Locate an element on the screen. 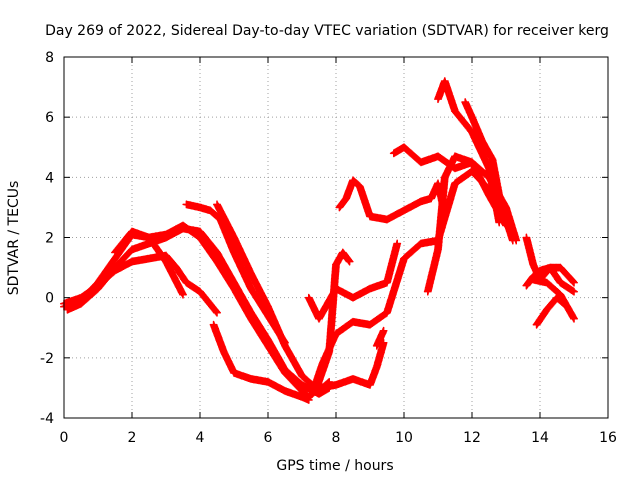 This screenshot has height=480, width=640. y-axis-title: SDTVAR / TECUs is located at coordinates (14, 238).